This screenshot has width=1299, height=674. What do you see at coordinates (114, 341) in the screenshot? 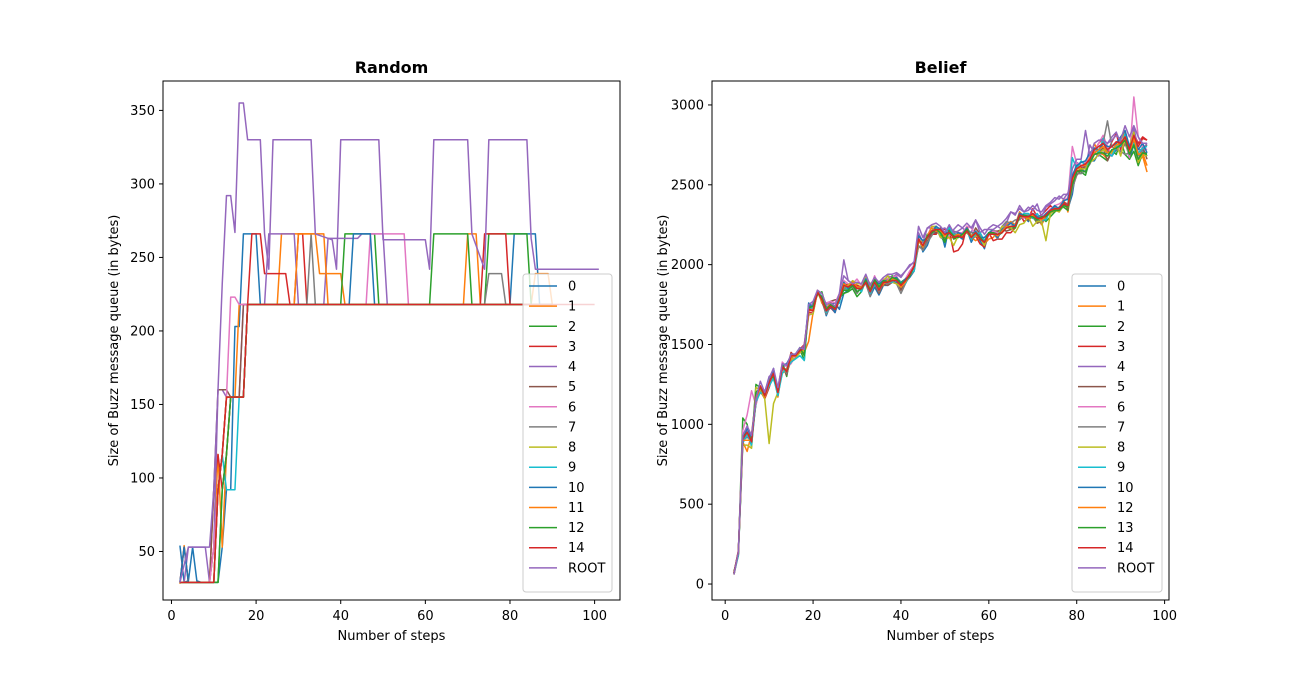
I see `y-axis-label-random: Size of Buzz message queue (in bytes)` at bounding box center [114, 341].